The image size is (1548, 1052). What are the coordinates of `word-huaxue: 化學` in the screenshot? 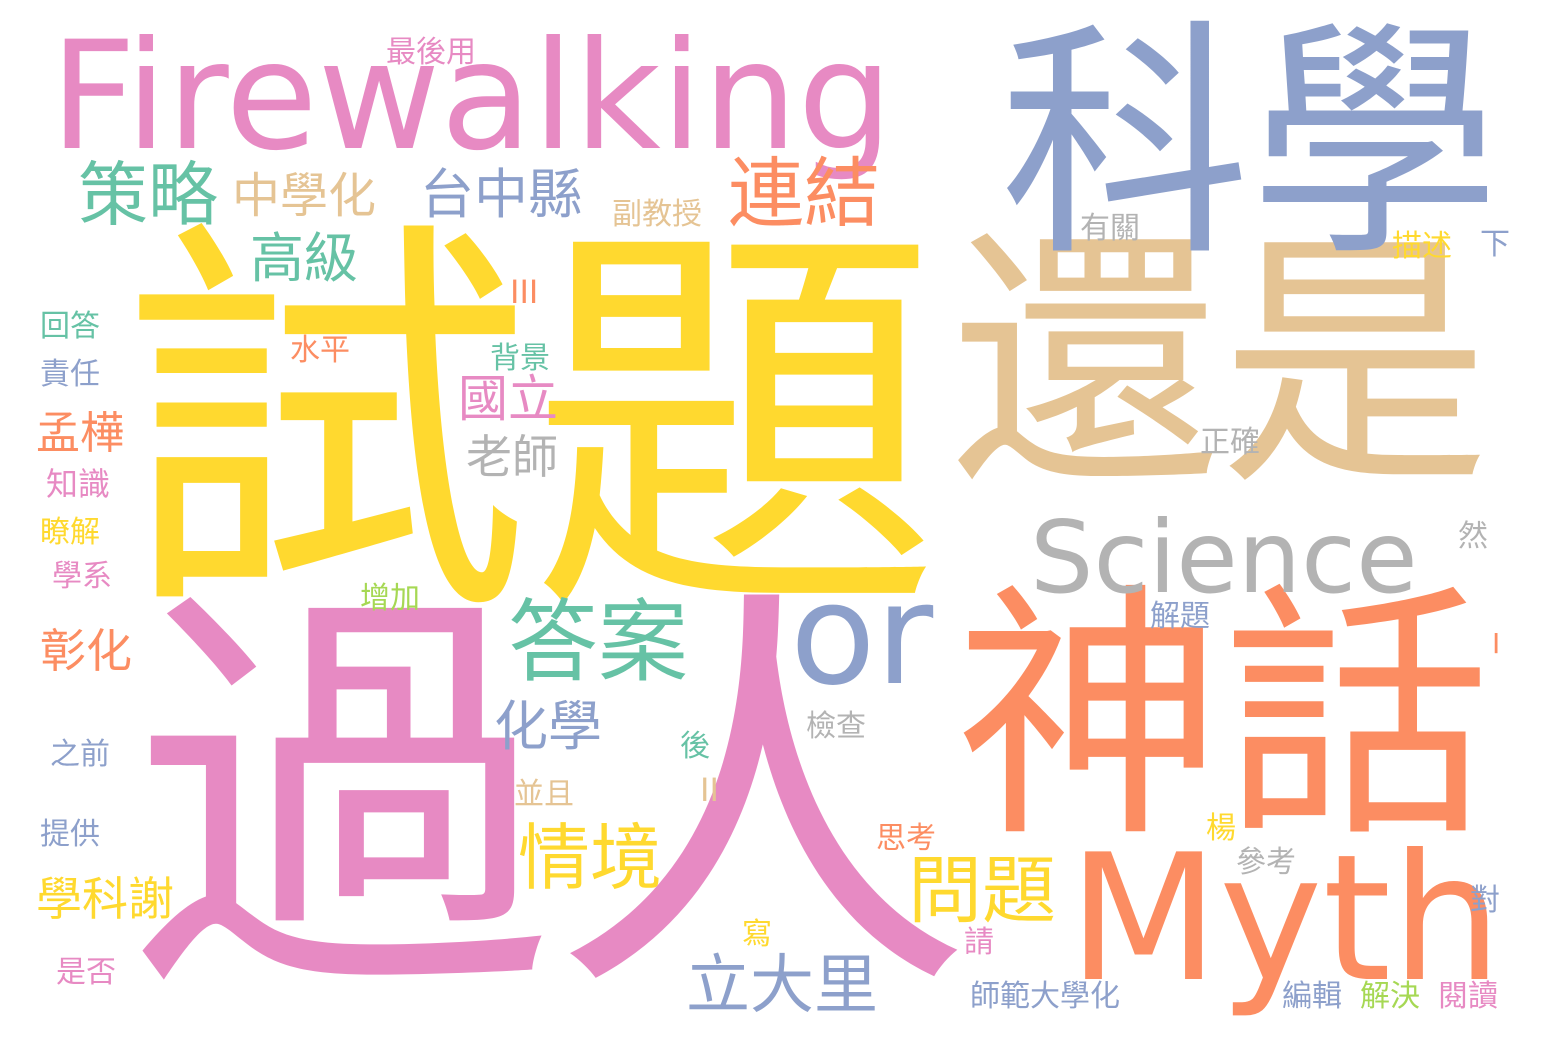 It's located at (548, 726).